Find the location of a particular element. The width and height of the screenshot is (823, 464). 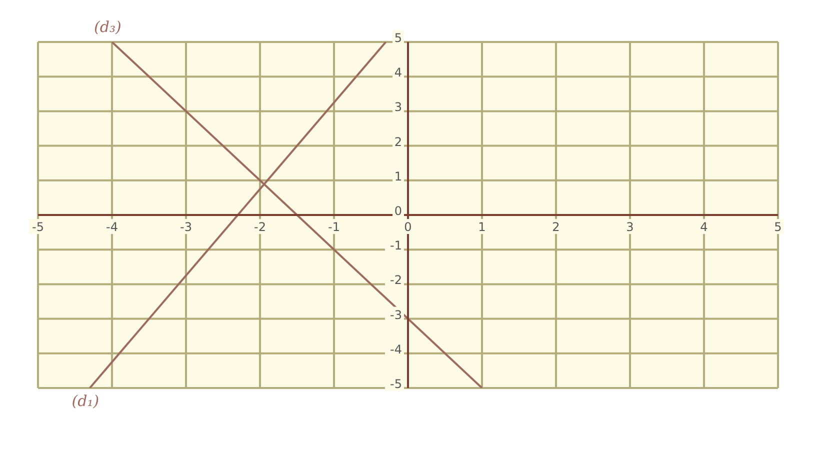

y-tick-label: 2 is located at coordinates (398, 141).